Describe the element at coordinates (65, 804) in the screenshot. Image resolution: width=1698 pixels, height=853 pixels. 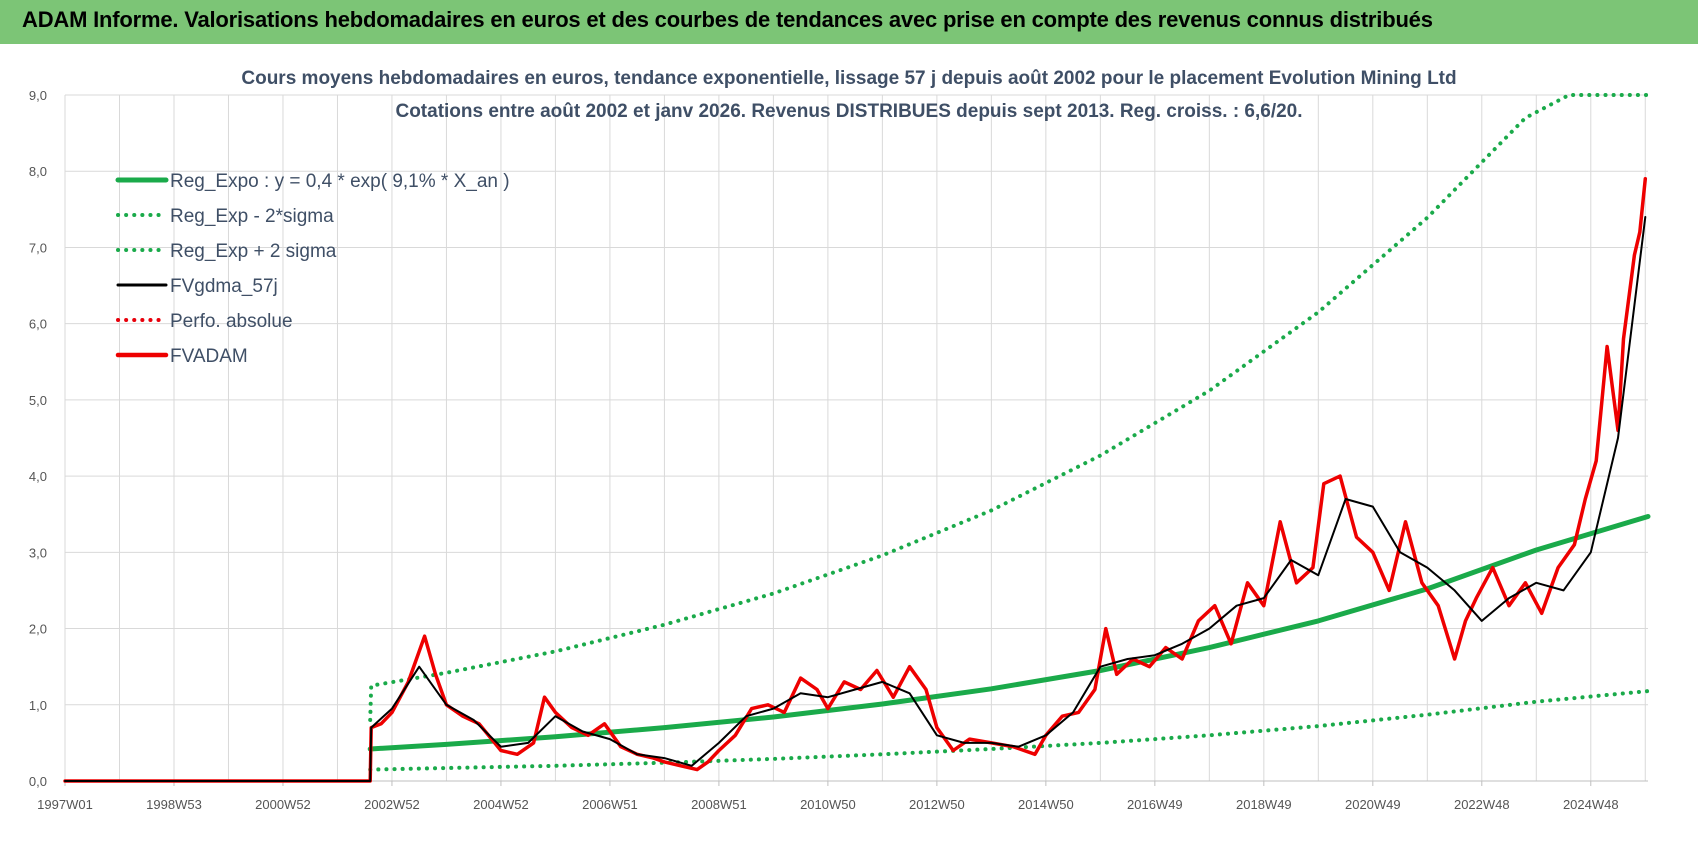
I see `x-tick-label: 1997W01` at that location.